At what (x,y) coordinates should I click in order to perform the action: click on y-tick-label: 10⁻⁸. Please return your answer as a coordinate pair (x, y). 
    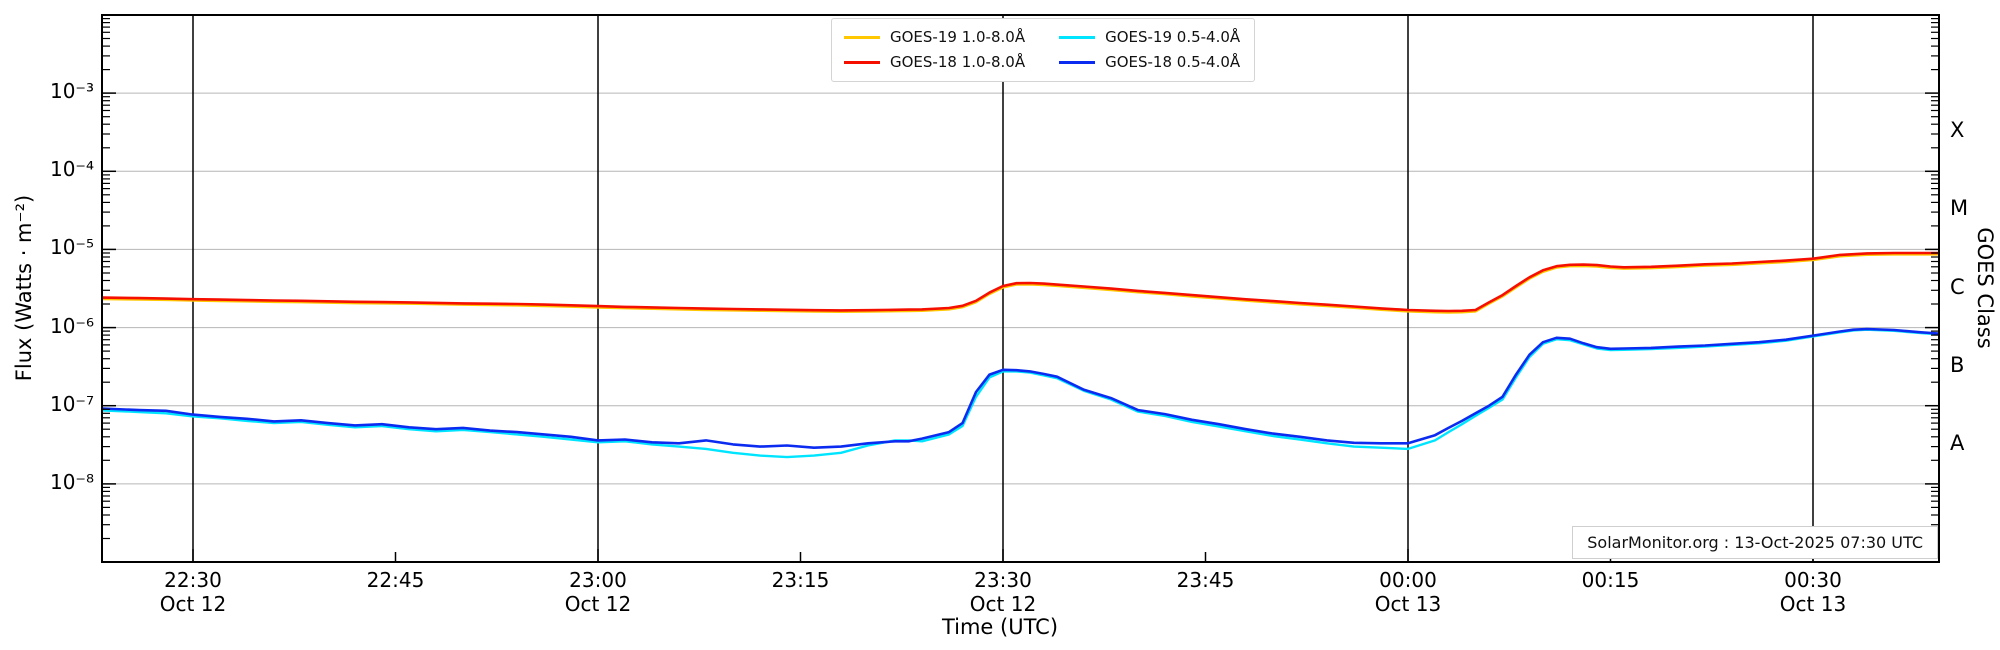
    Looking at the image, I should click on (71, 481).